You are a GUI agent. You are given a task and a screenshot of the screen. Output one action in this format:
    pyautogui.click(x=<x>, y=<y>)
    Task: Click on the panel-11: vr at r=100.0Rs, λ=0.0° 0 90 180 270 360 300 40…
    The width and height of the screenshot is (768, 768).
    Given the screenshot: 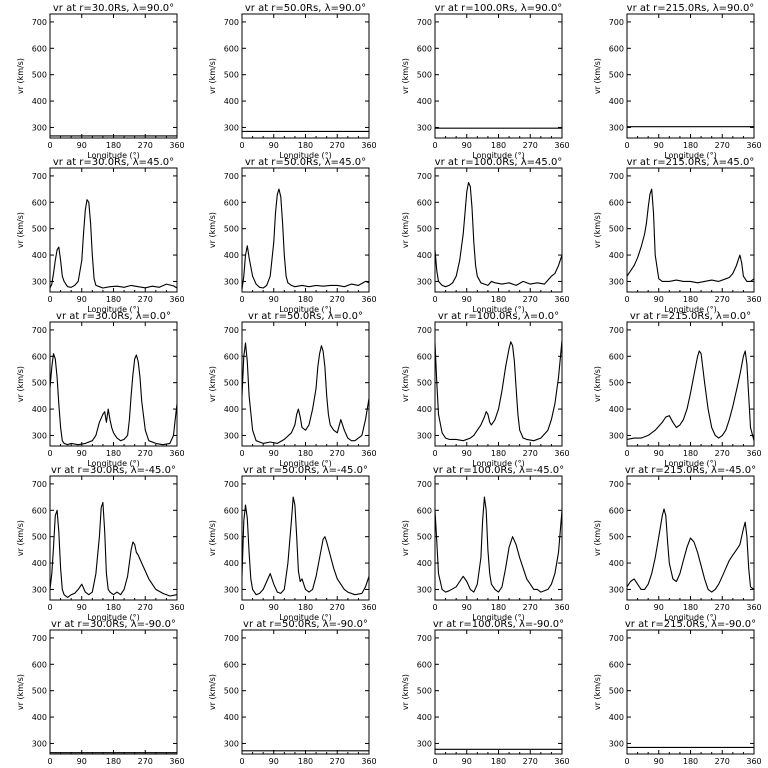 What is the action you would take?
    pyautogui.click(x=485, y=389)
    